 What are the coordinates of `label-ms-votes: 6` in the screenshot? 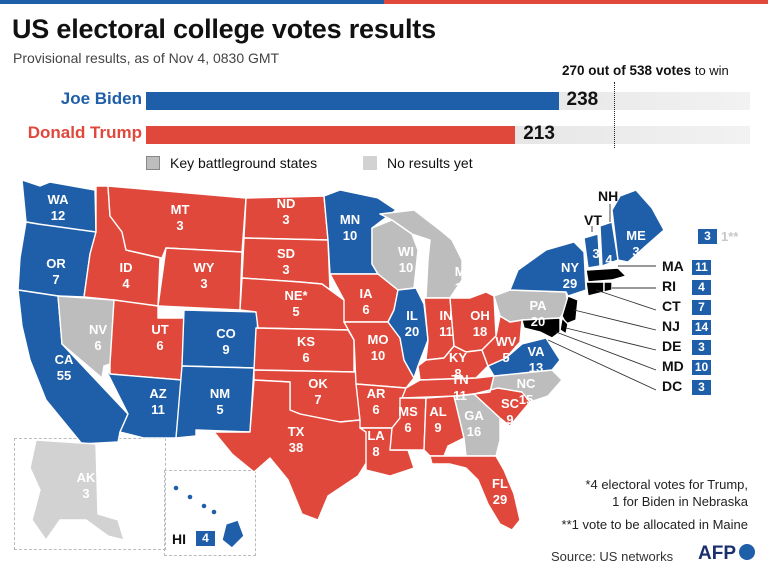 It's located at (407, 427).